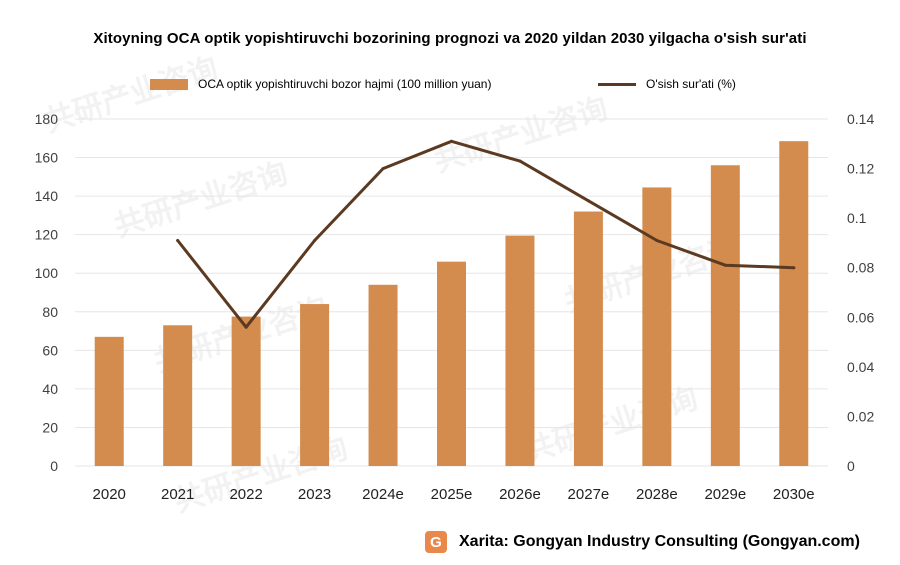 The height and width of the screenshot is (565, 900). I want to click on y-left-tick-label: 0, so click(54, 466).